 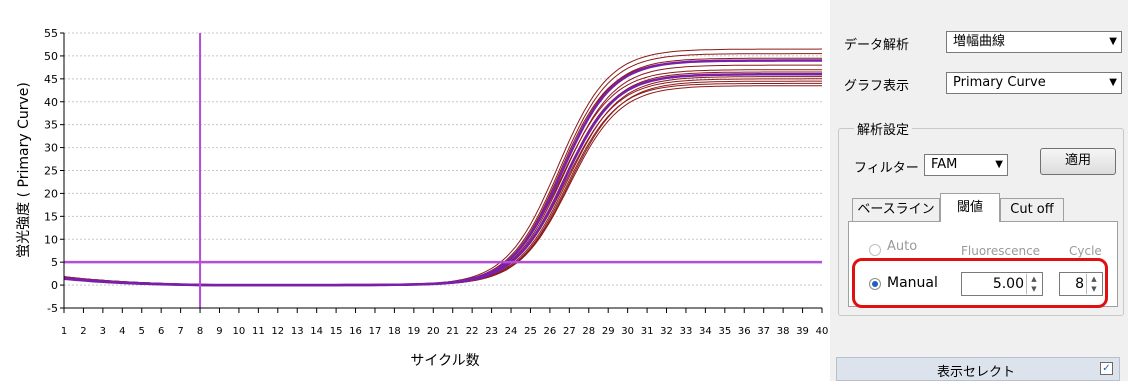 I want to click on x-tick-label: 13, so click(x=297, y=331).